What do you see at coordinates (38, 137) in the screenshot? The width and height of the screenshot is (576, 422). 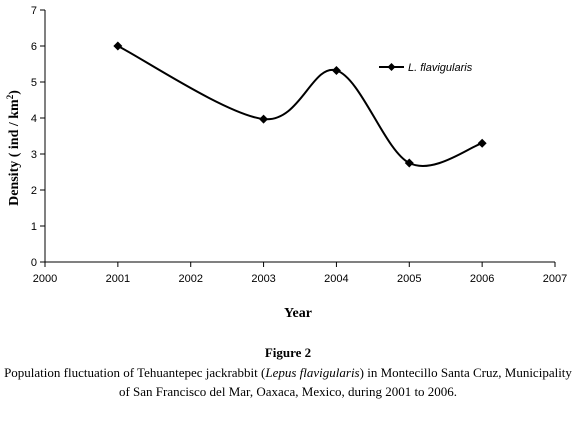 I see `y-axis-ticks: 0 1 2 3 4 5 6 7` at bounding box center [38, 137].